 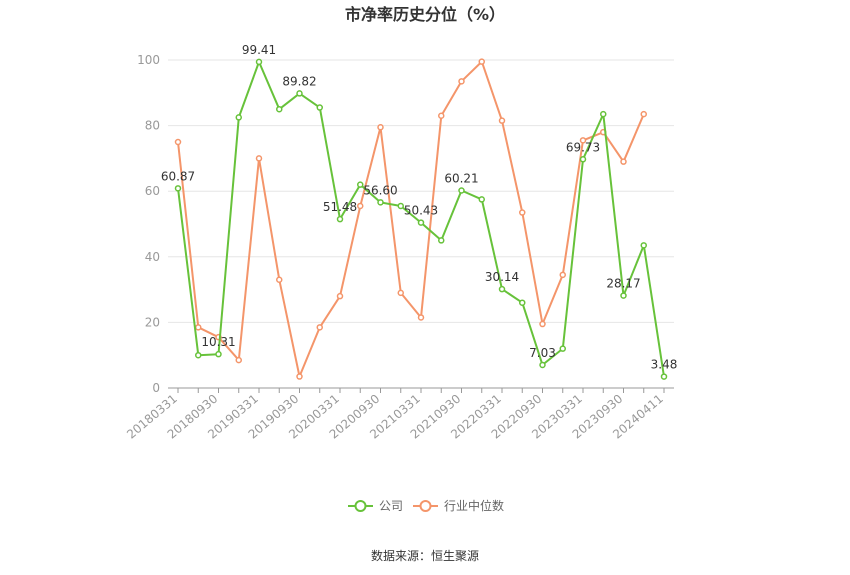 What do you see at coordinates (152, 322) in the screenshot?
I see `y-tick-label: 20` at bounding box center [152, 322].